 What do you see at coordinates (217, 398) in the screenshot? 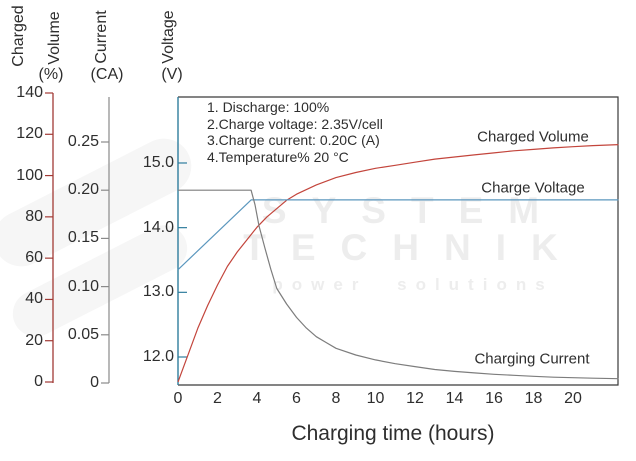
I see `x-tick-label: 2` at bounding box center [217, 398].